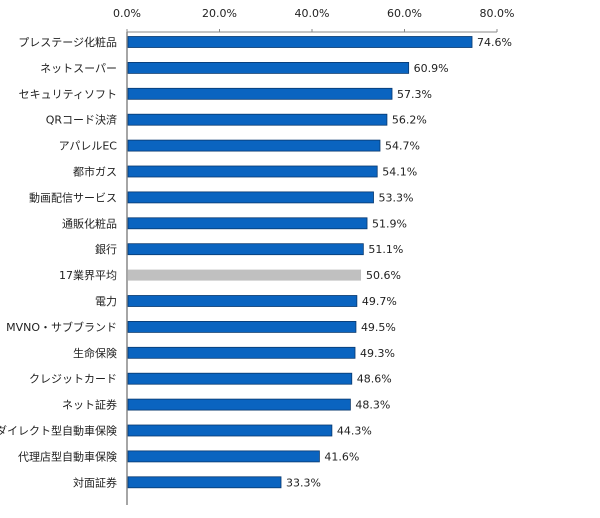 The image size is (600, 518). I want to click on category-label: ネットスーパー, so click(78, 68).